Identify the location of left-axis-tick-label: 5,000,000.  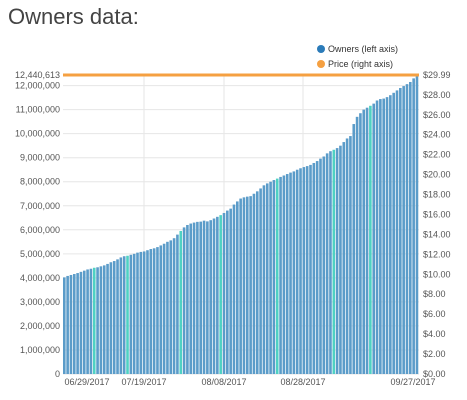
(40, 254).